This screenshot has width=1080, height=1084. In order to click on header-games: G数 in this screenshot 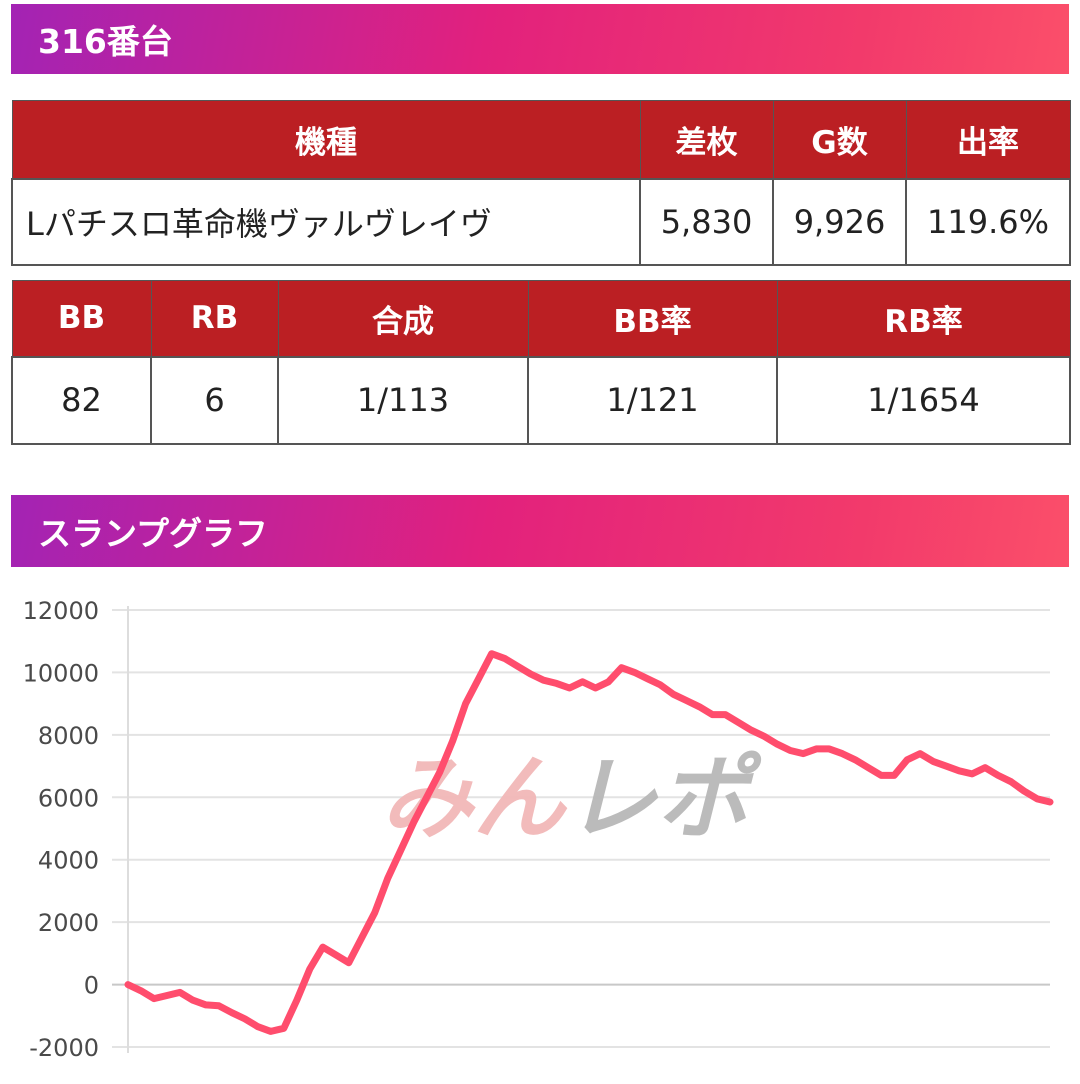, I will do `click(839, 139)`.